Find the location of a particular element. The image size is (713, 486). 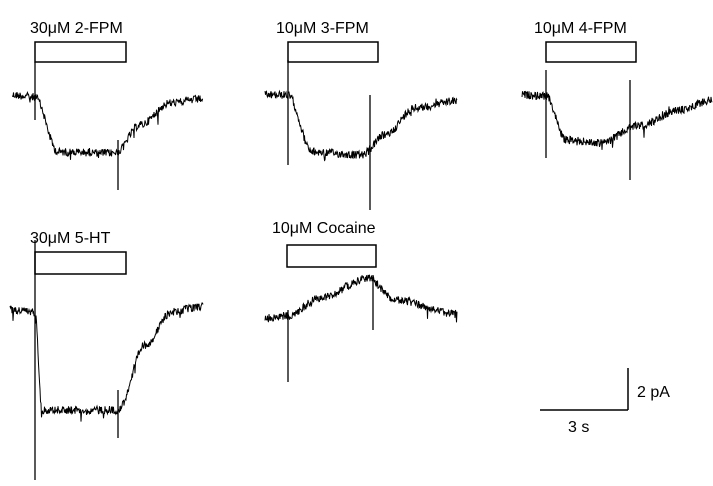

scale-label: 2 pA is located at coordinates (653, 392).